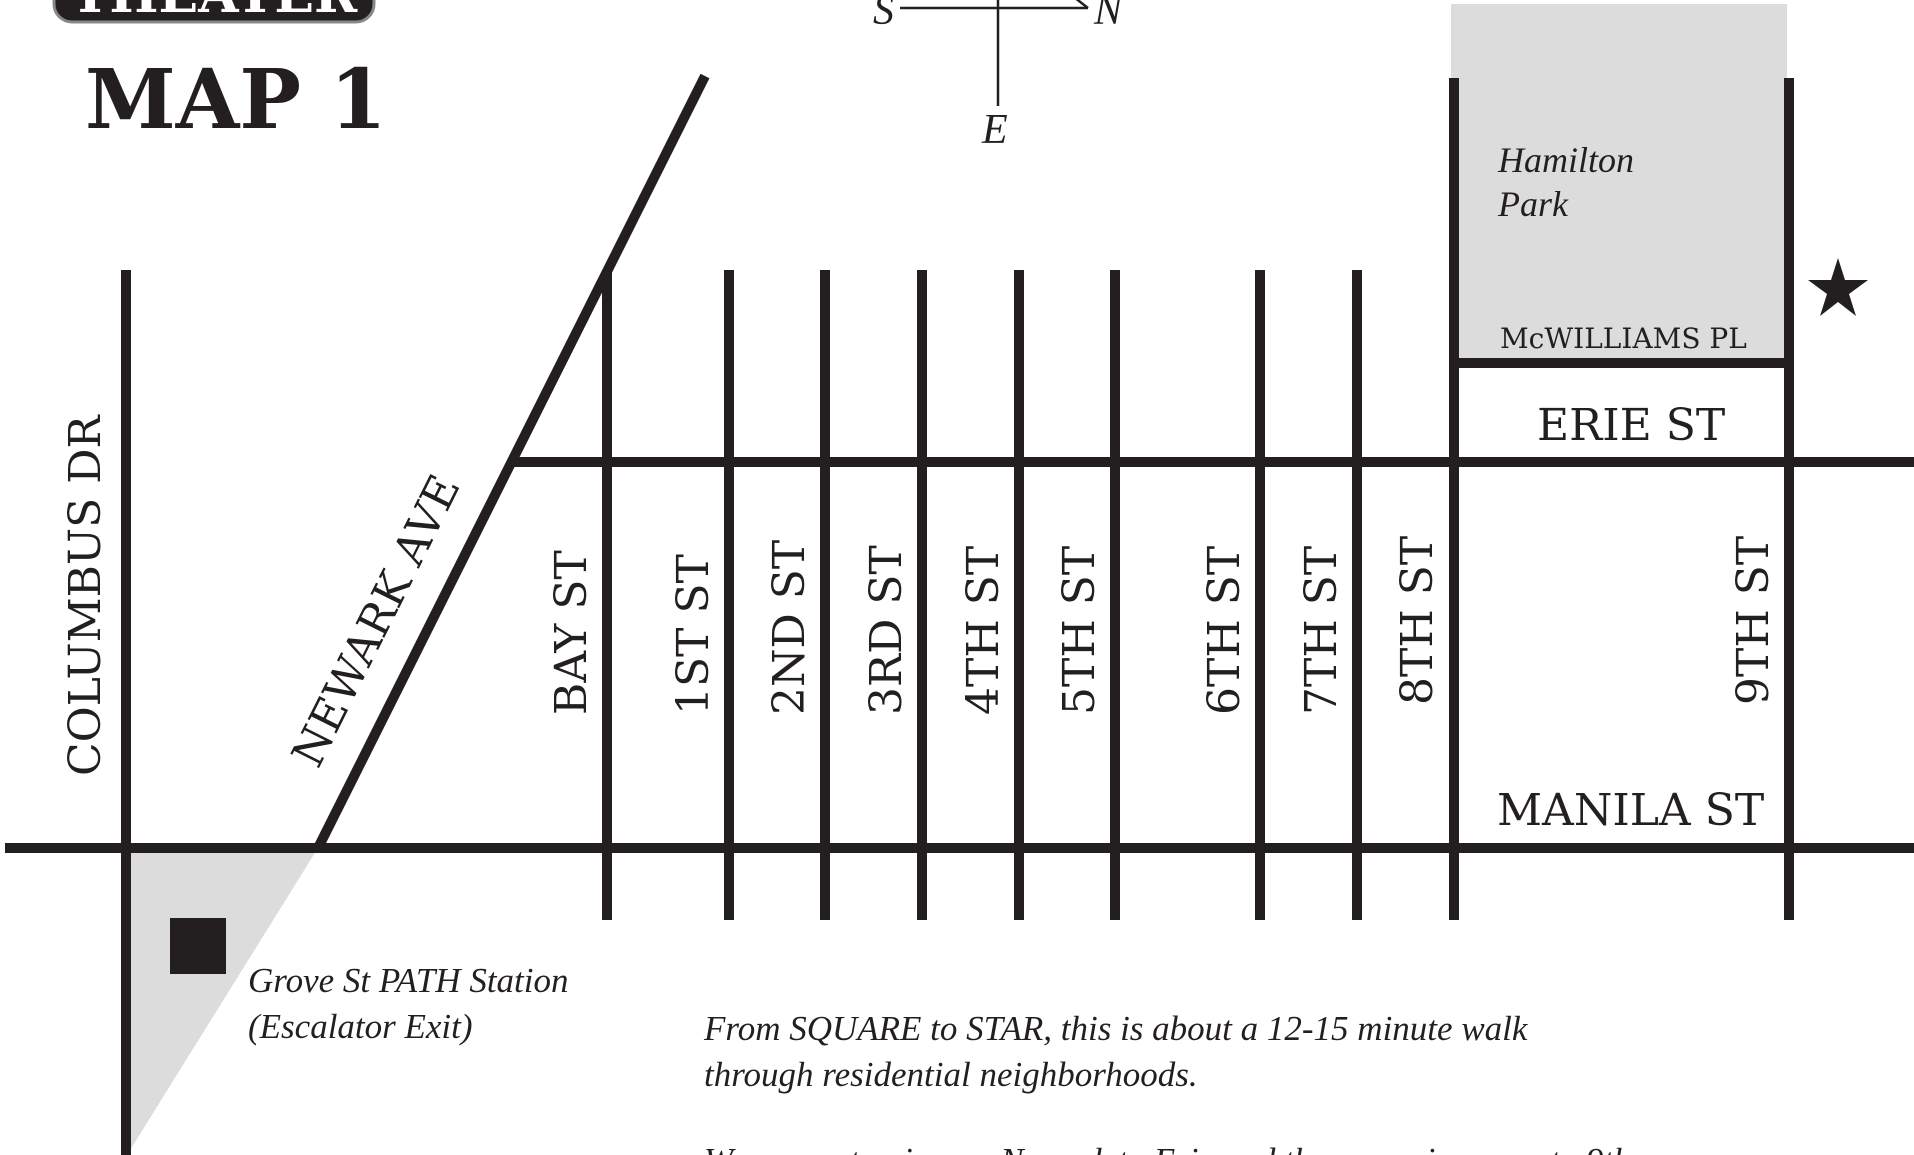  What do you see at coordinates (1224, 630) in the screenshot?
I see `sixth-st-label: 6TH ST` at bounding box center [1224, 630].